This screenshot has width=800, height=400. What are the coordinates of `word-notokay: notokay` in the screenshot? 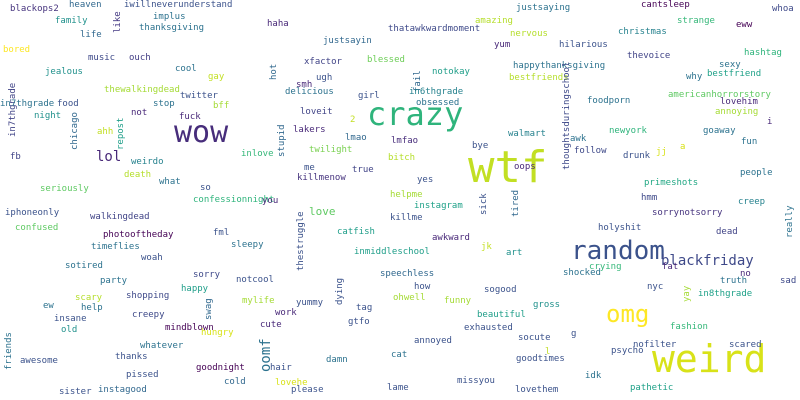 It's located at (451, 72).